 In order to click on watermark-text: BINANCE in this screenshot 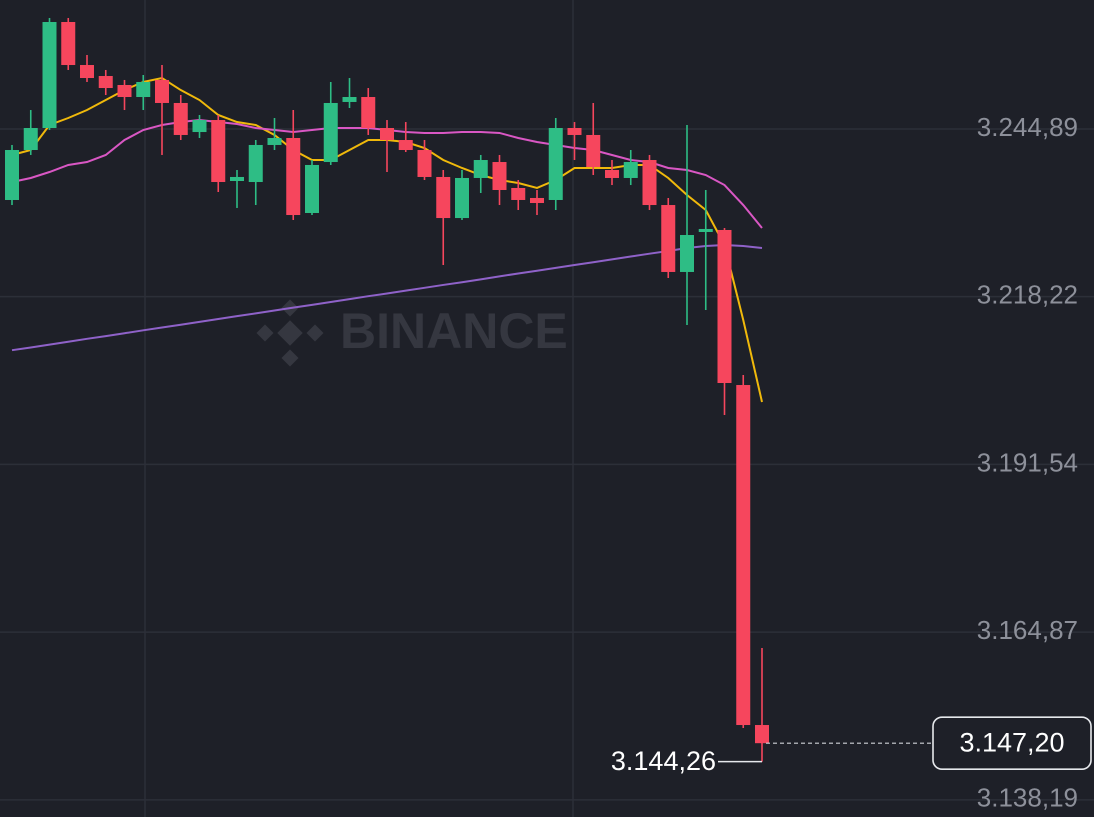, I will do `click(454, 331)`.